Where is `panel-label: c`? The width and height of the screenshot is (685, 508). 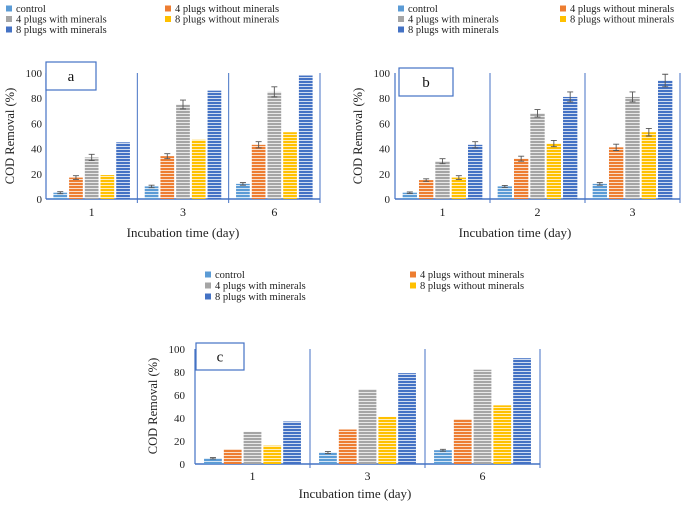
panel-label: c is located at coordinates (220, 358).